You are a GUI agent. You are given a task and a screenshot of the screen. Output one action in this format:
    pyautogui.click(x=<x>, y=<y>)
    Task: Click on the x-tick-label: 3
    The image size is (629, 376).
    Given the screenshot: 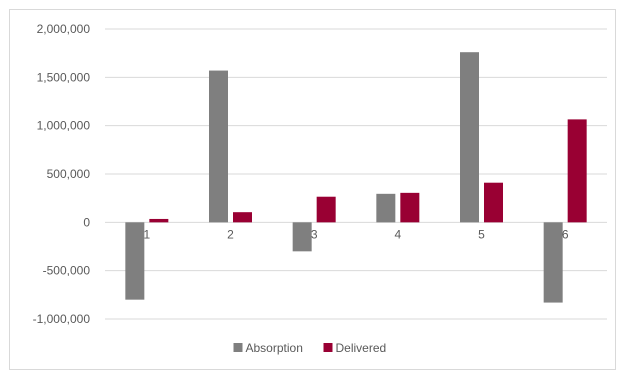 What is the action you would take?
    pyautogui.click(x=314, y=234)
    